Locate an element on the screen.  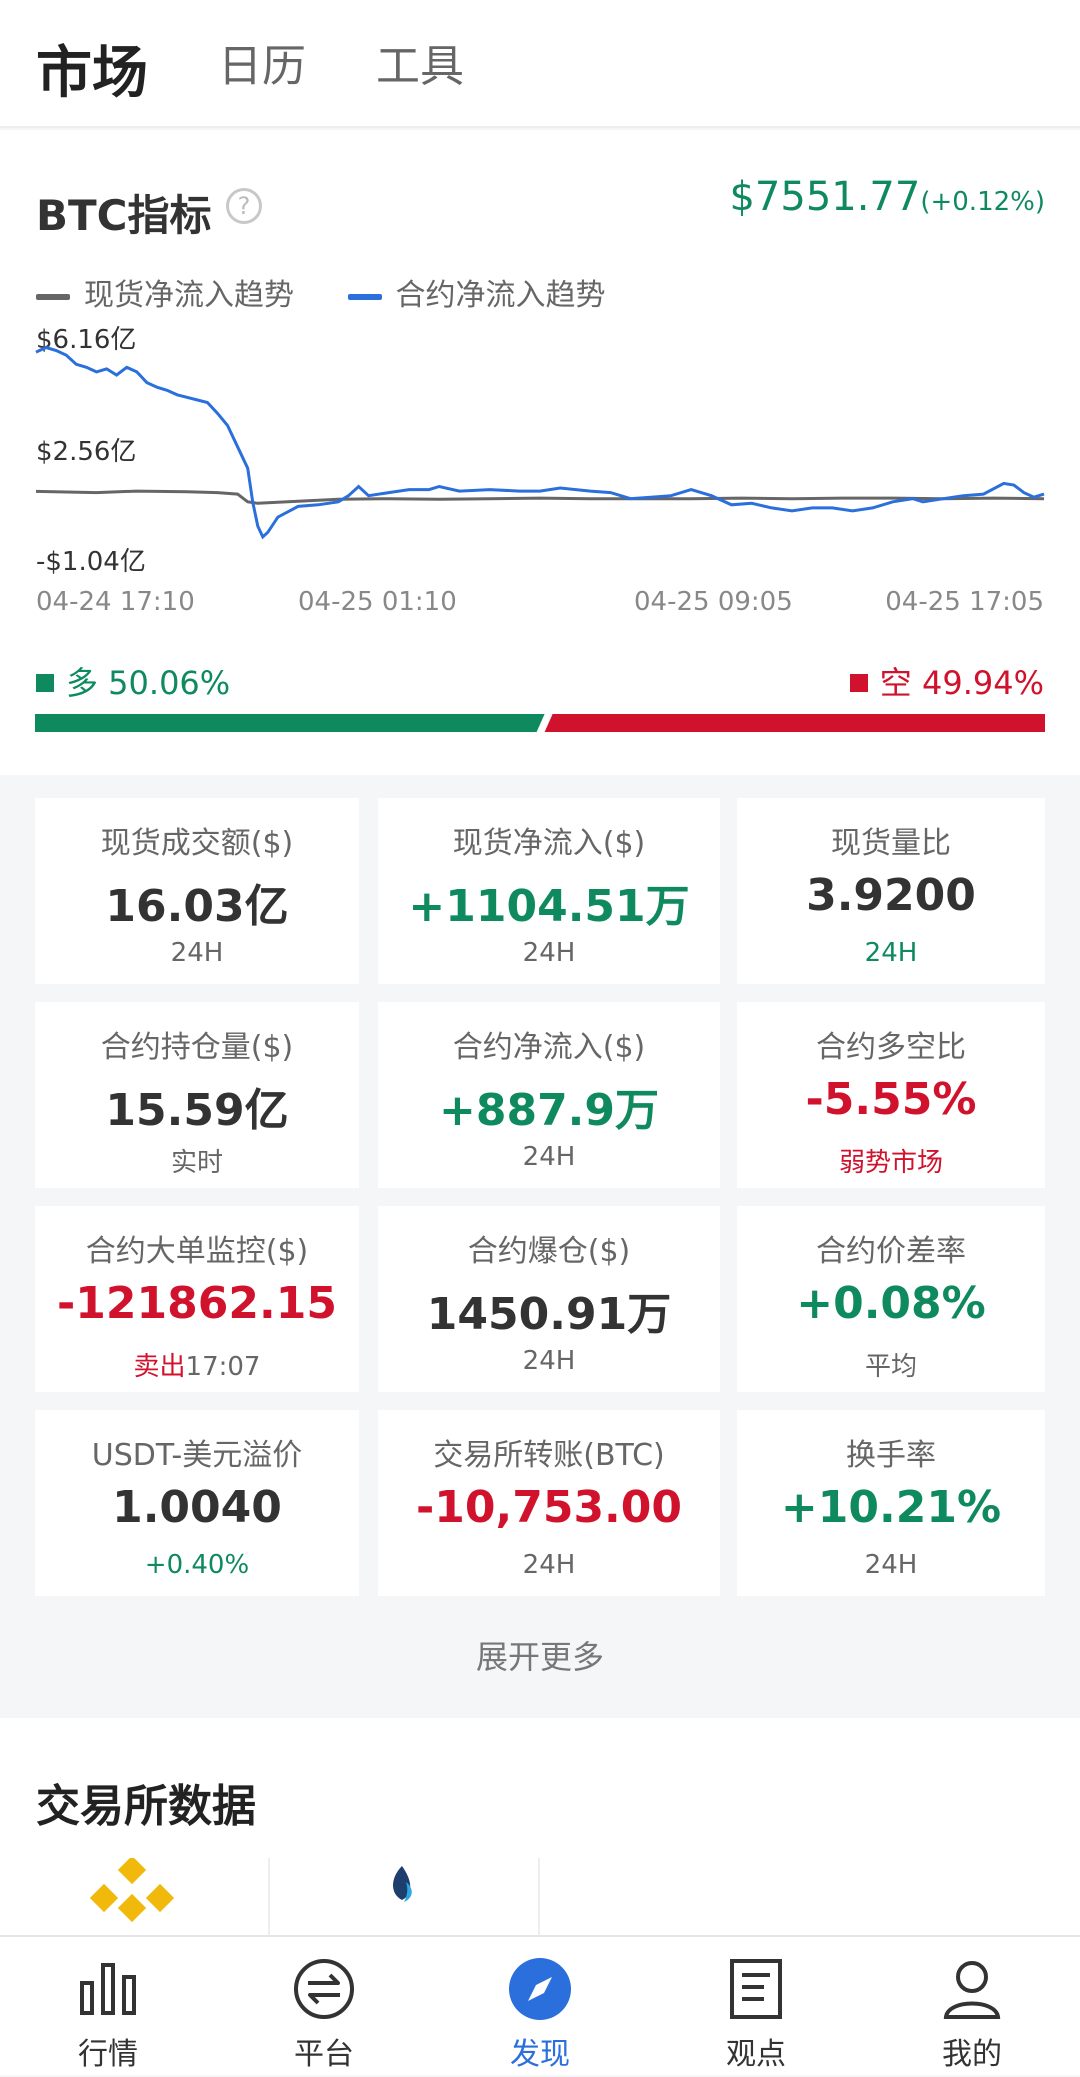
metric-value: +887.9万 is located at coordinates (549, 1110).